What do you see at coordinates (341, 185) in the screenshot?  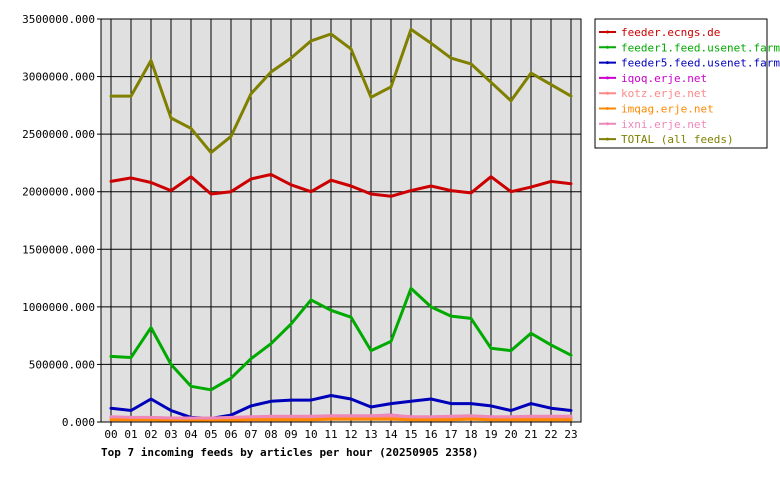 I see `series-line-feeder-ecngs-de` at bounding box center [341, 185].